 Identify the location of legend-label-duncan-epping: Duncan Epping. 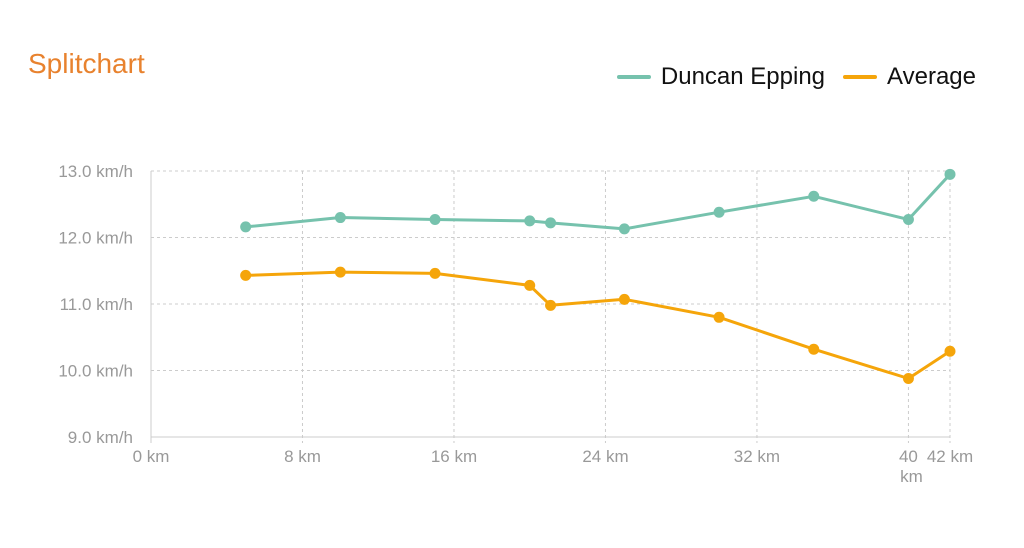
(743, 76).